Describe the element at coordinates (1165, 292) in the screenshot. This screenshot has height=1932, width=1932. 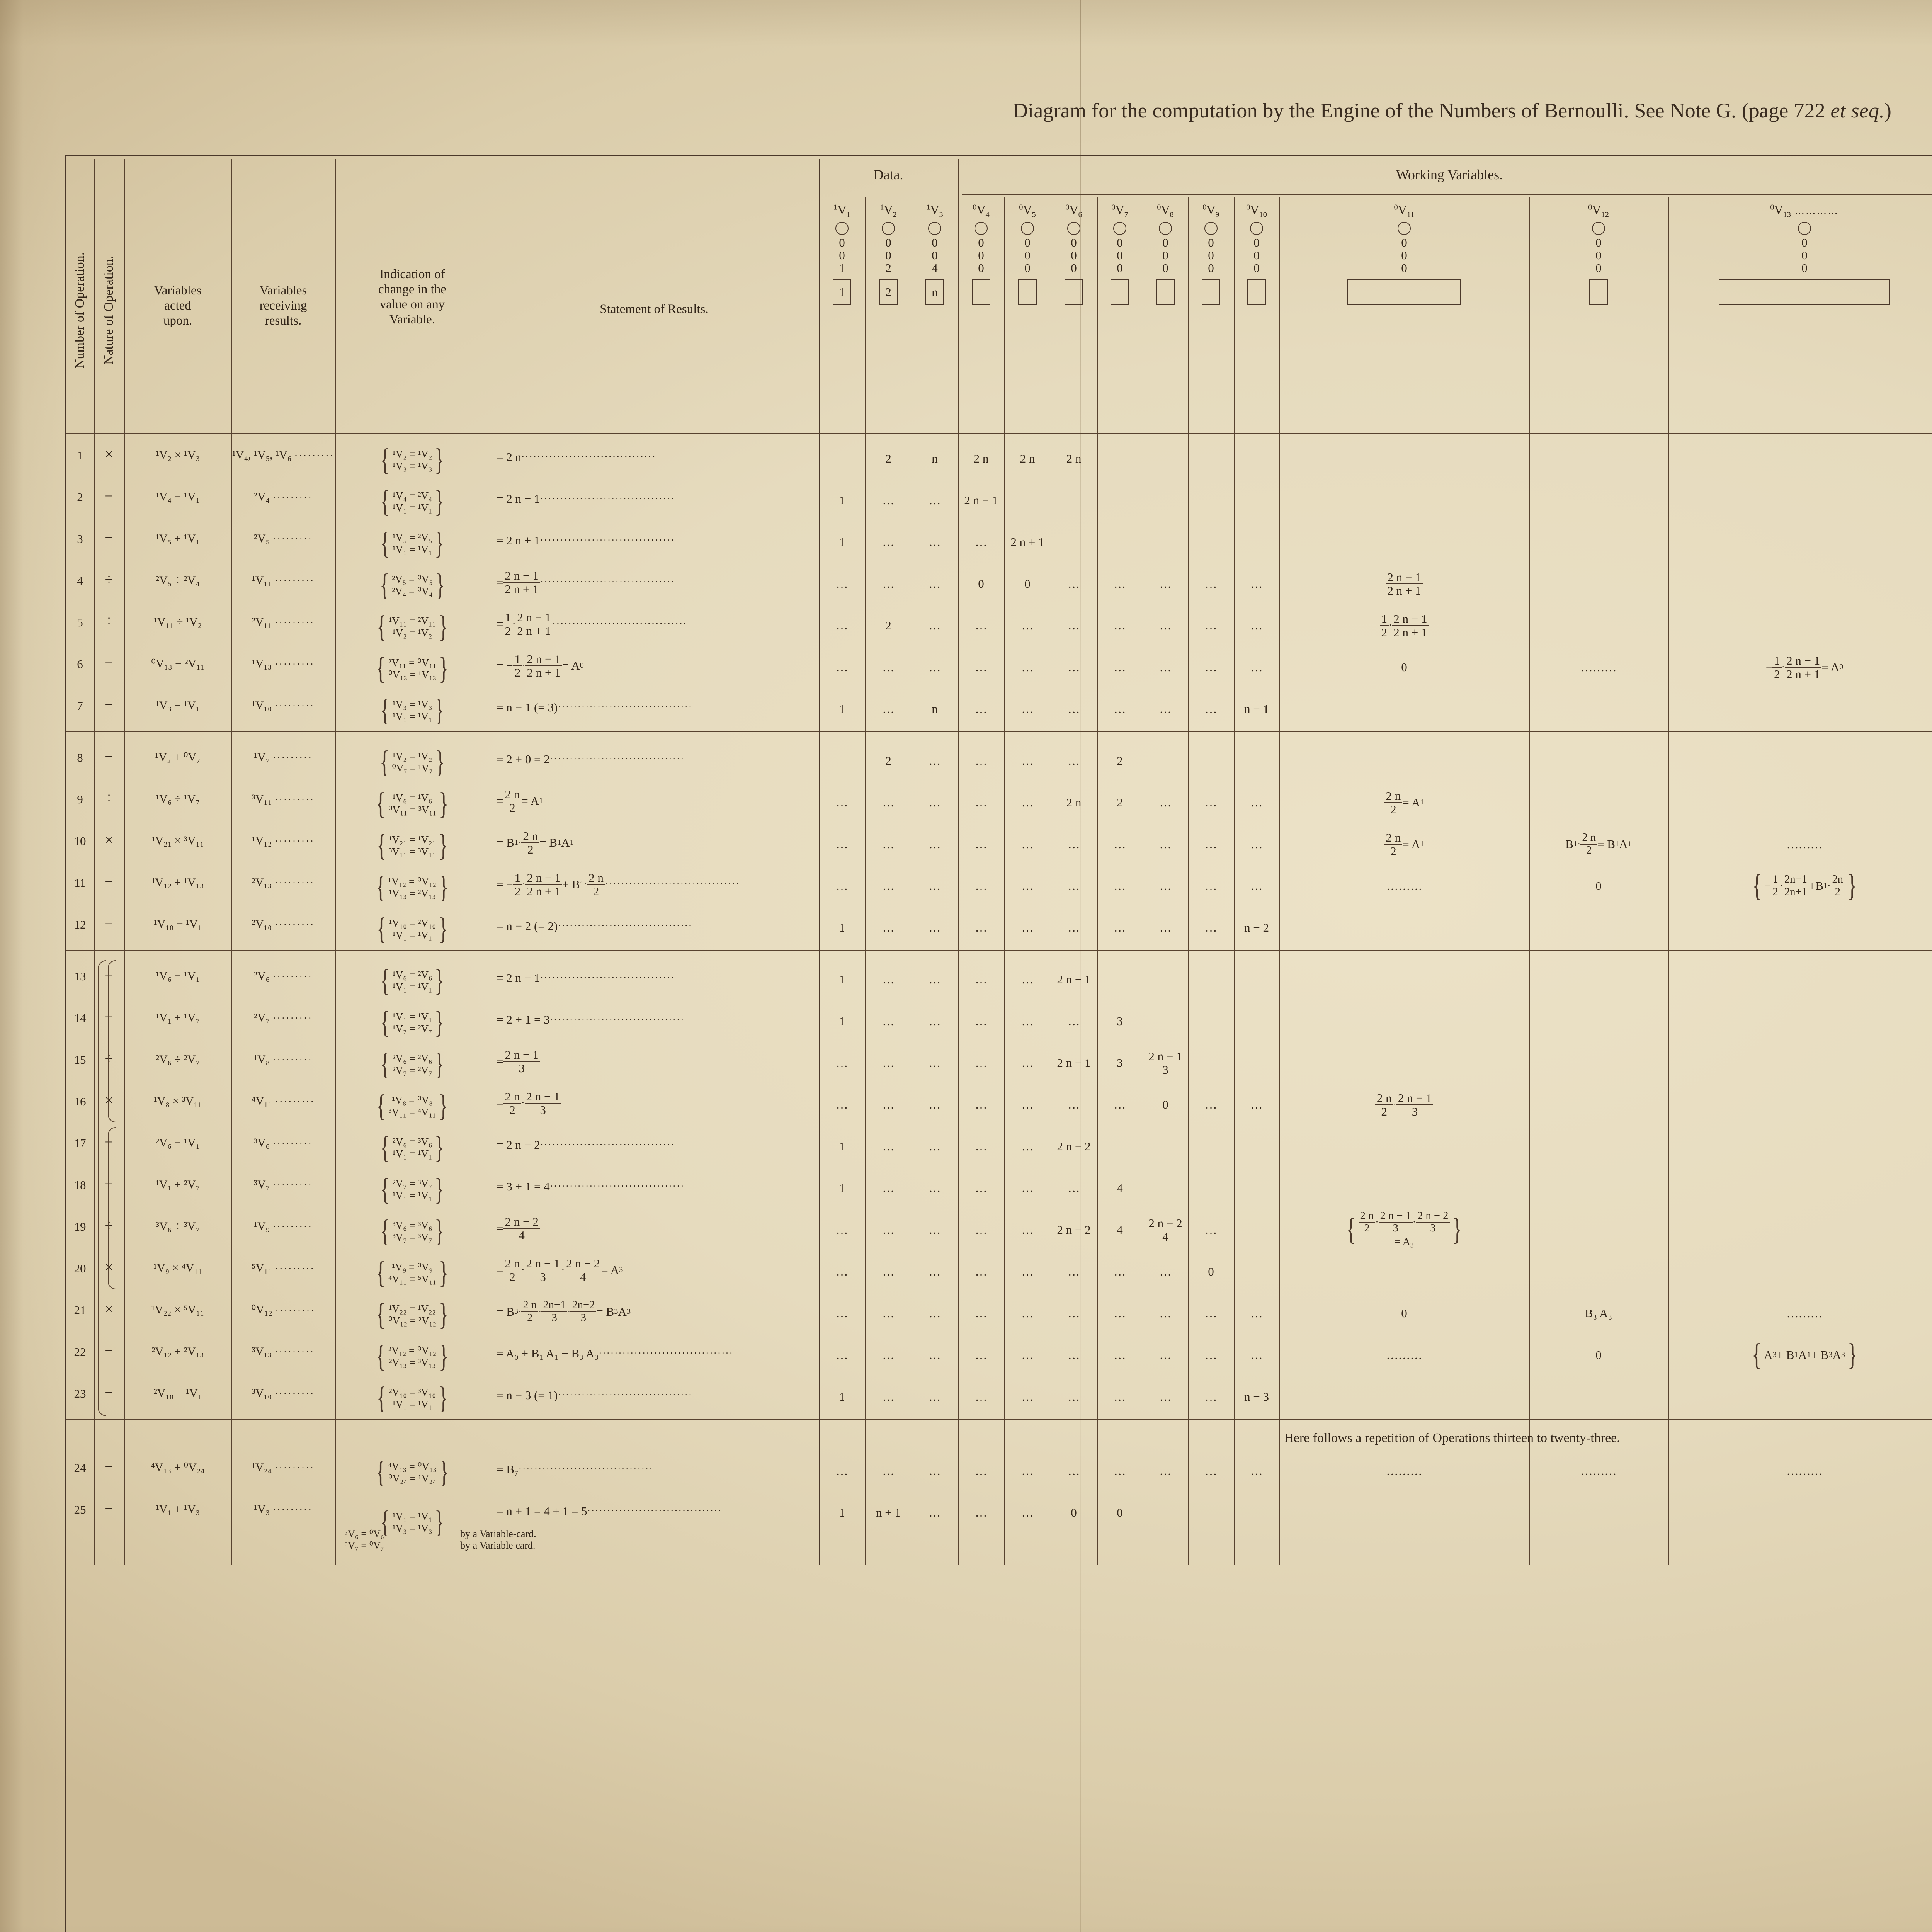
I see `variable-card-box-v8` at that location.